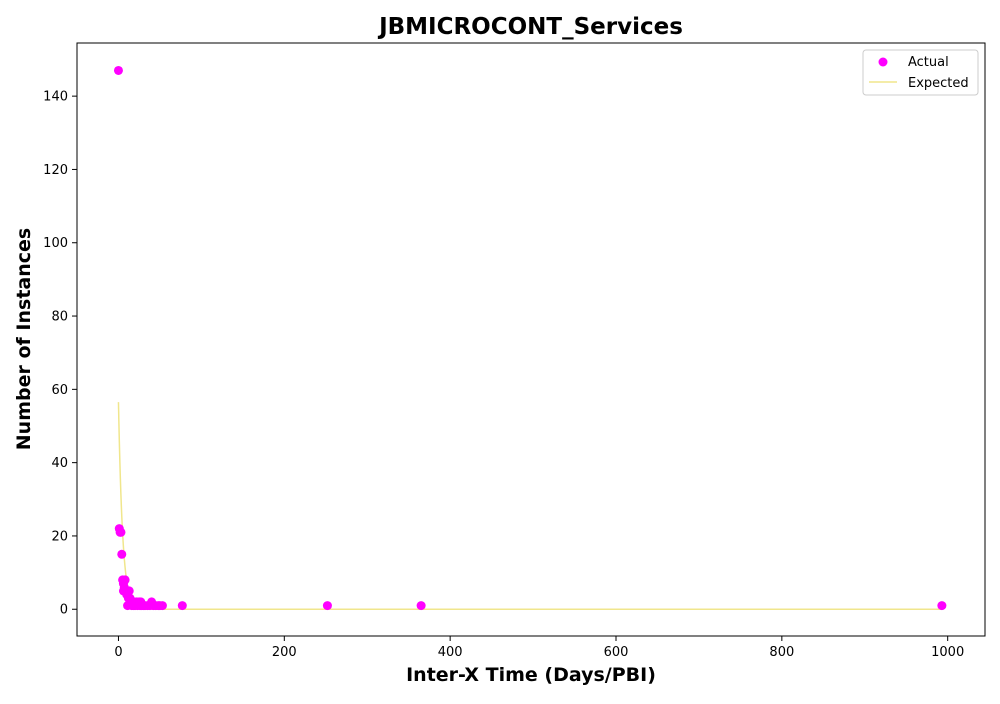 Image resolution: width=1000 pixels, height=704 pixels. Describe the element at coordinates (938, 83) in the screenshot. I see `legend-label-expected: Expected` at that location.